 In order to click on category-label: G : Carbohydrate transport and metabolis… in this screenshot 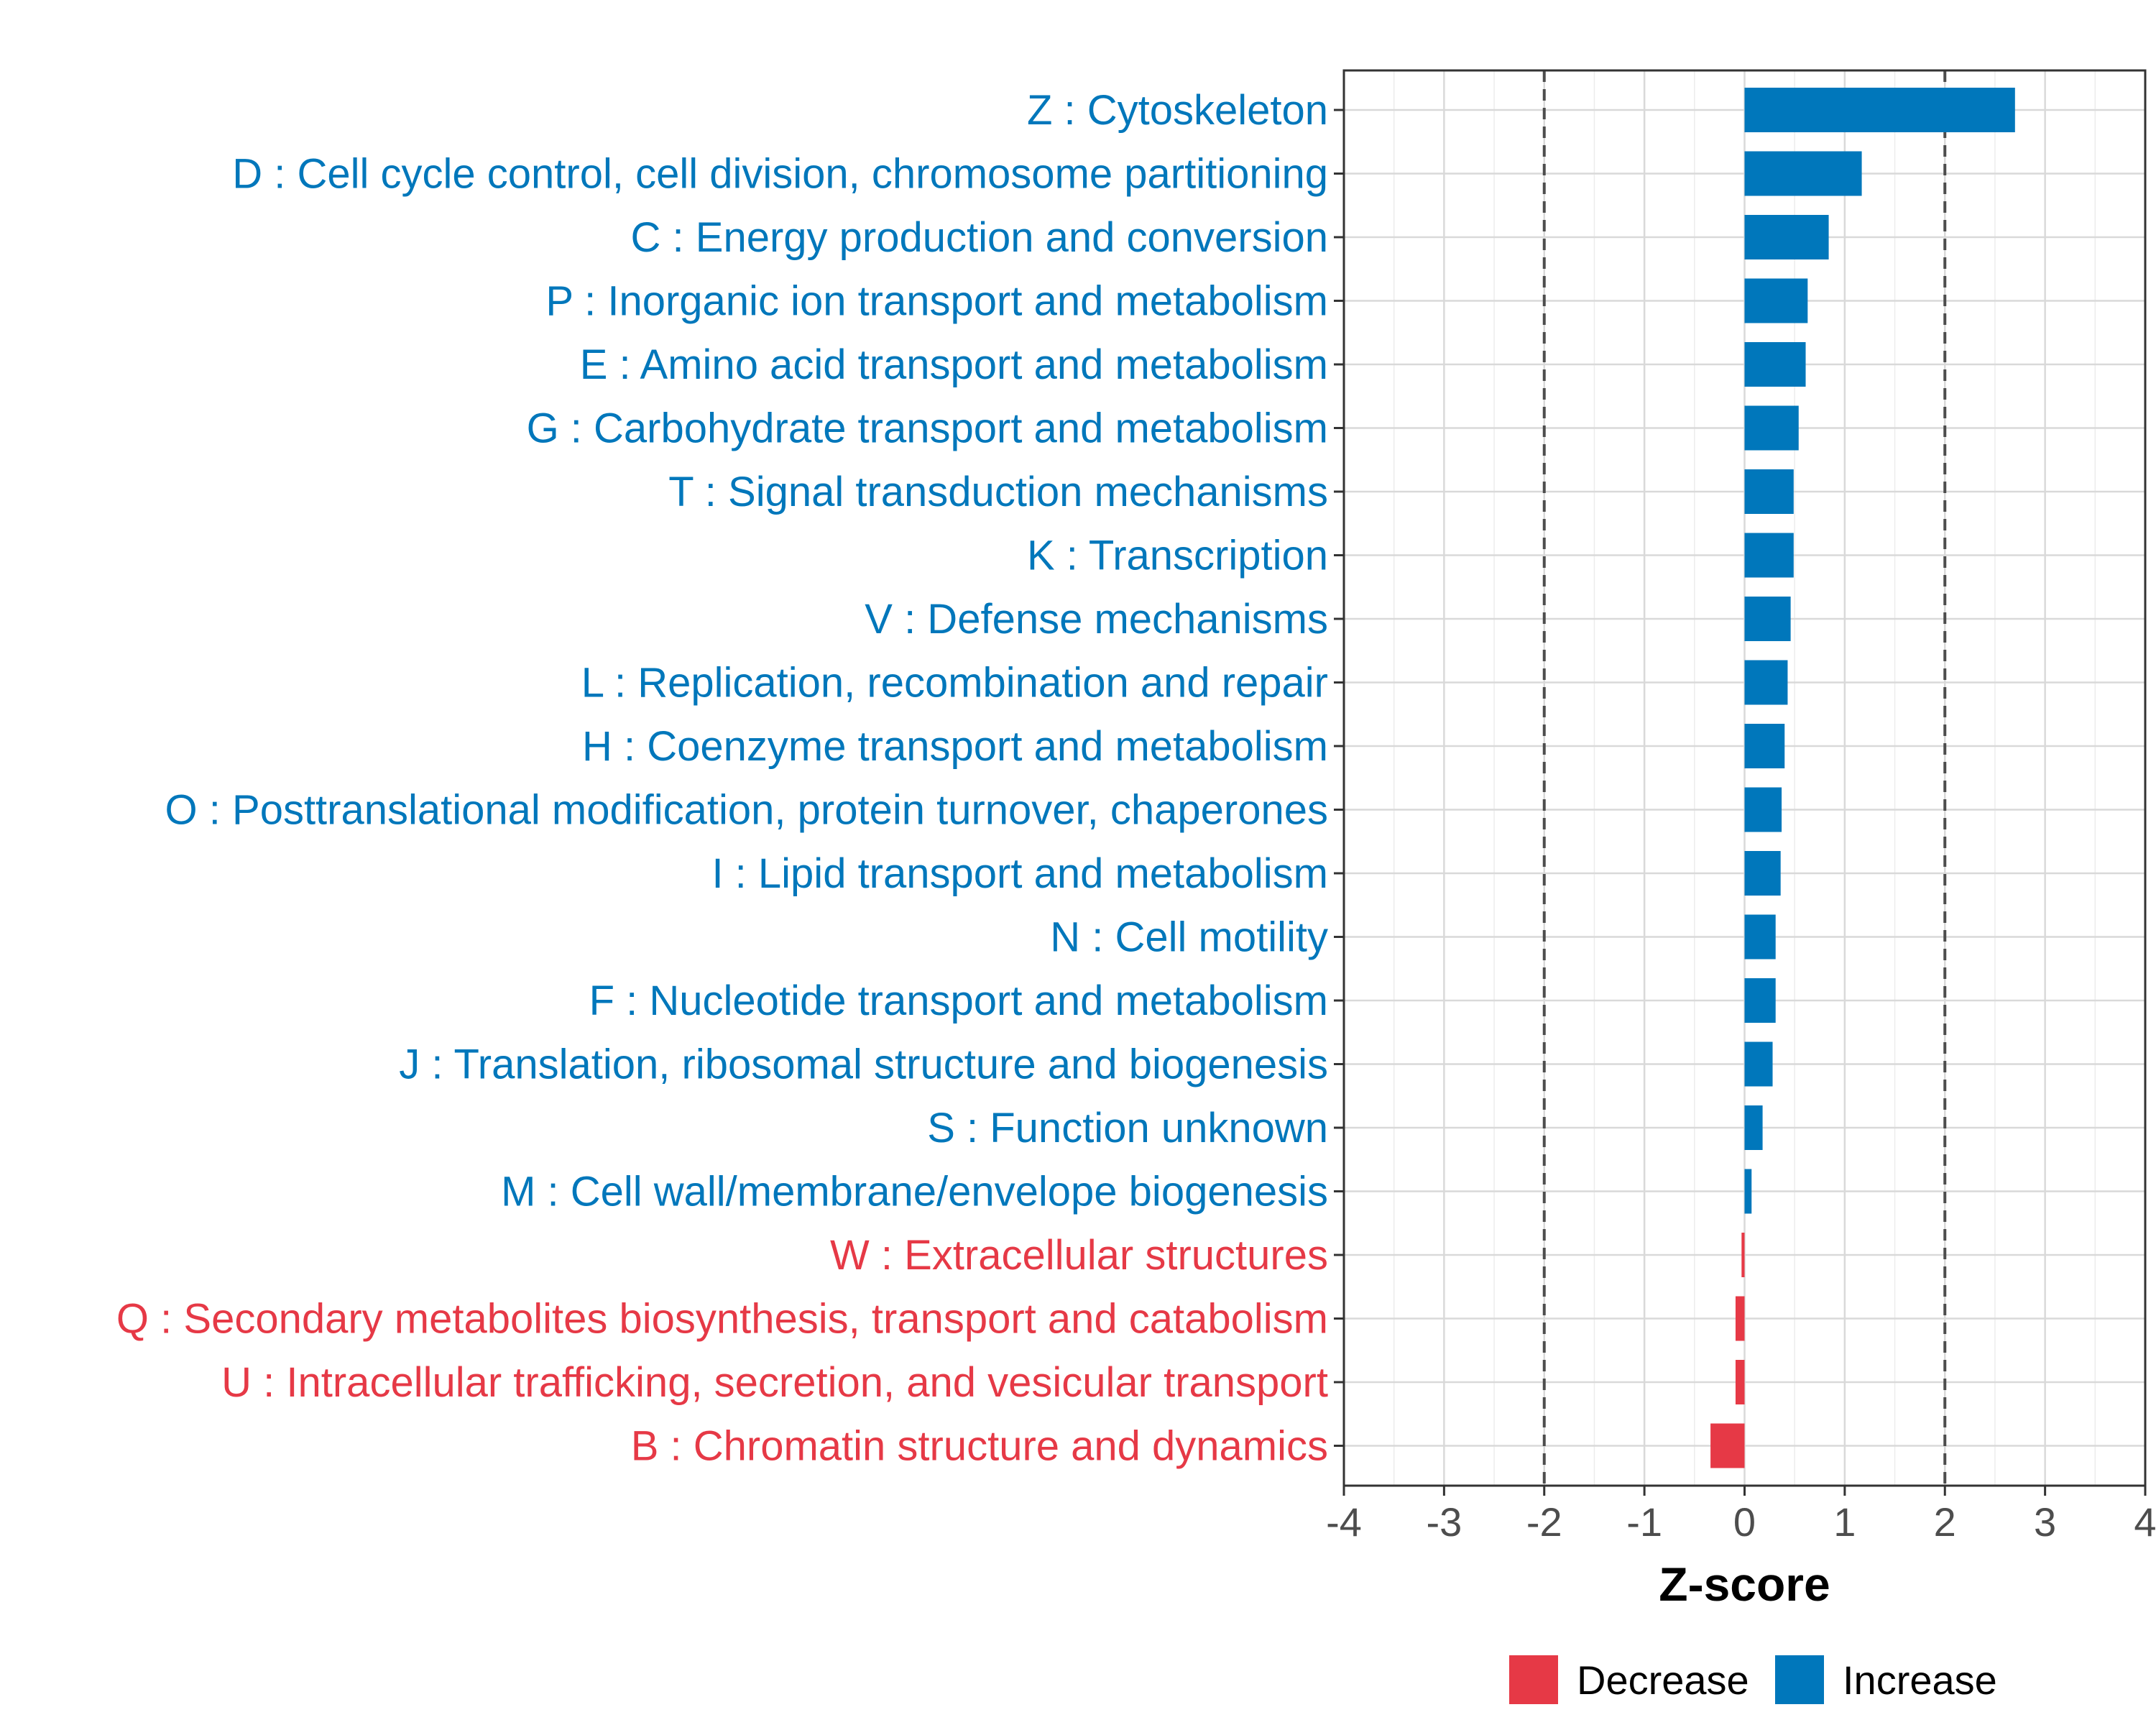, I will do `click(927, 428)`.